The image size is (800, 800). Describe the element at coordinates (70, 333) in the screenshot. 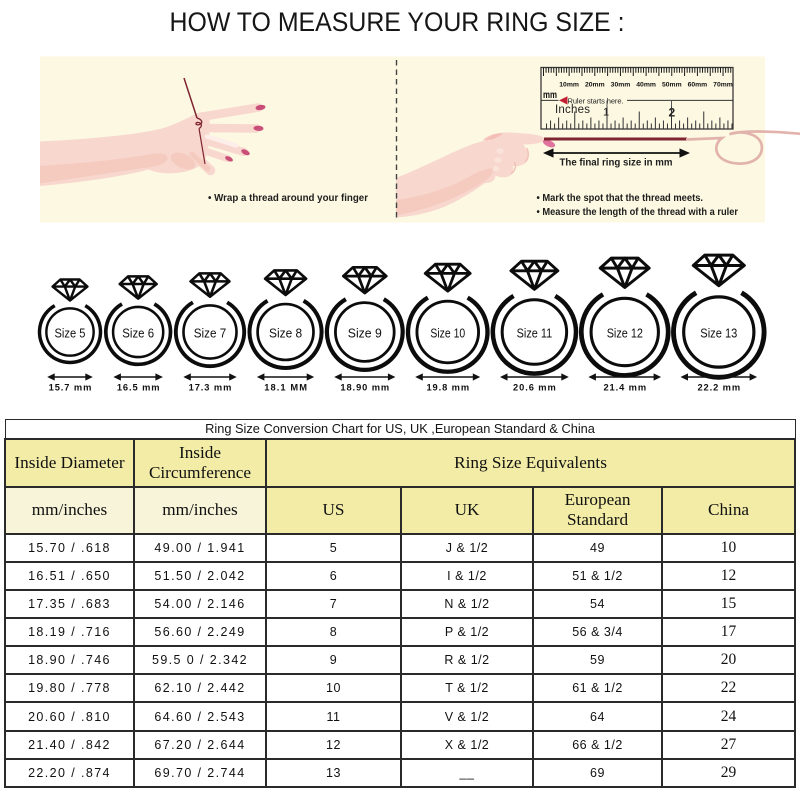

I see `svg-text: Size 5` at that location.